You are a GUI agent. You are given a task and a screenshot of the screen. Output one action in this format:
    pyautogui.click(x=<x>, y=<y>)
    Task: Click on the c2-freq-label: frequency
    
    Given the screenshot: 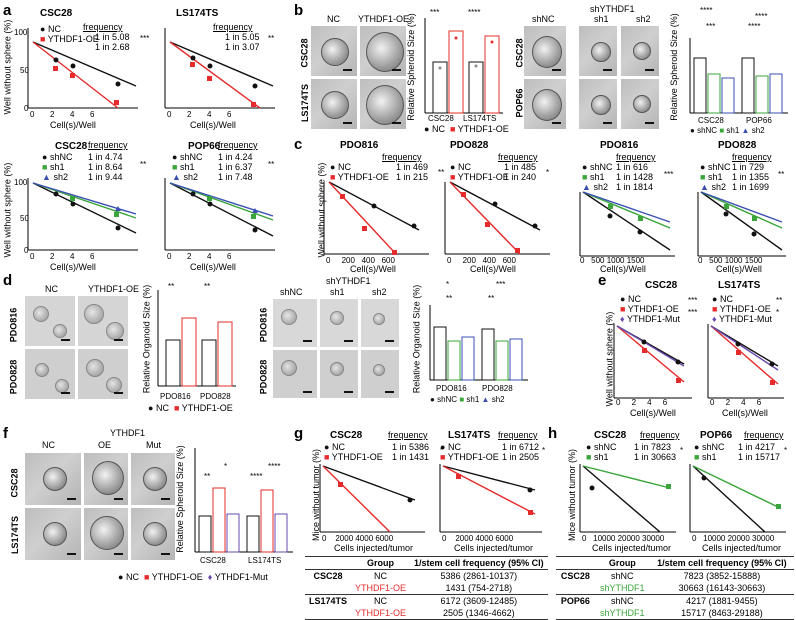 What is the action you would take?
    pyautogui.click(x=518, y=157)
    